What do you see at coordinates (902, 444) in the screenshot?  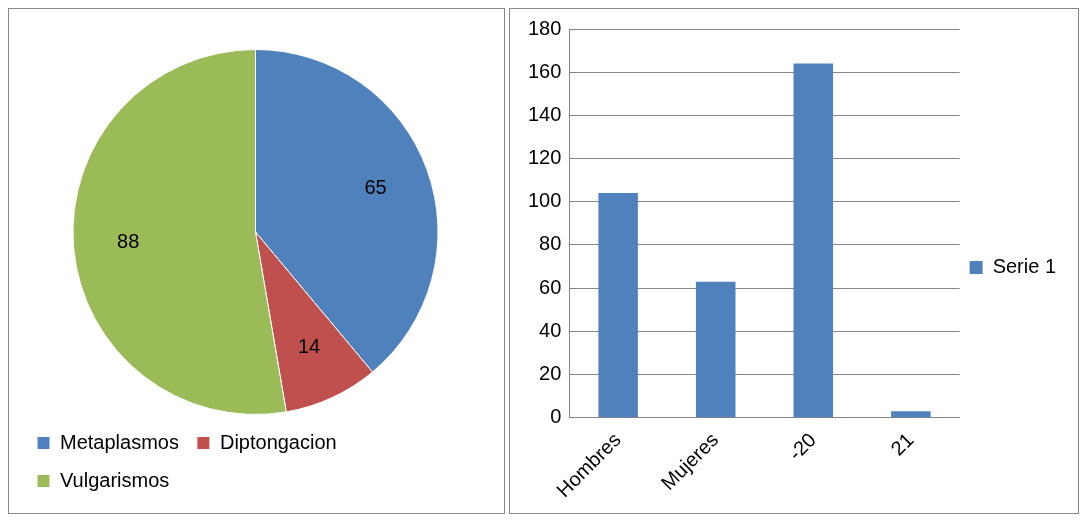 I see `x-tick-label: 21` at bounding box center [902, 444].